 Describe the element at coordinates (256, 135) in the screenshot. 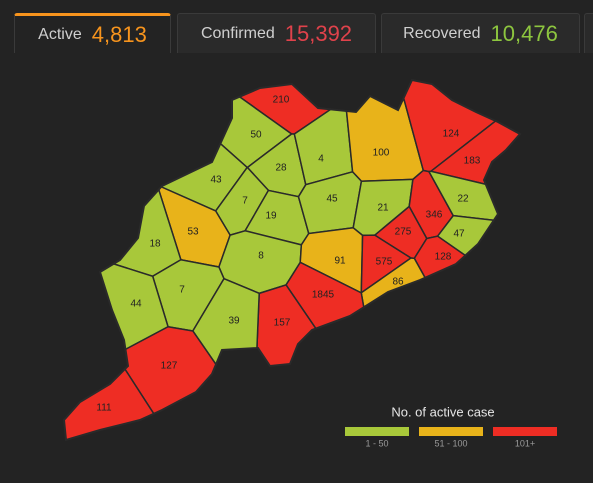

I see `district-label: 50` at that location.